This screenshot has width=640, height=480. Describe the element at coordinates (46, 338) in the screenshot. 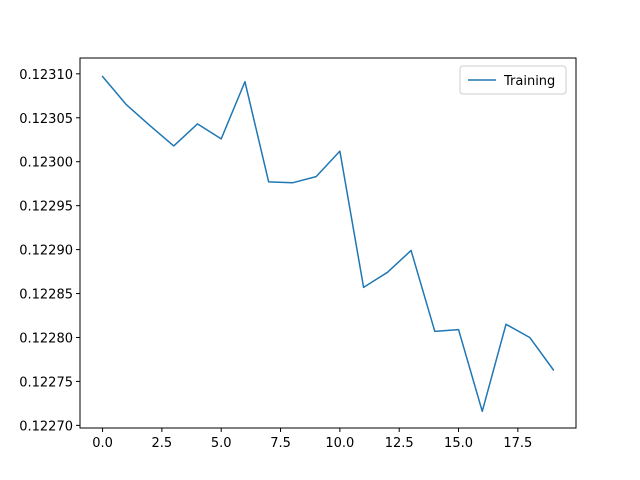

I see `y-tick-label: 0.12280` at that location.